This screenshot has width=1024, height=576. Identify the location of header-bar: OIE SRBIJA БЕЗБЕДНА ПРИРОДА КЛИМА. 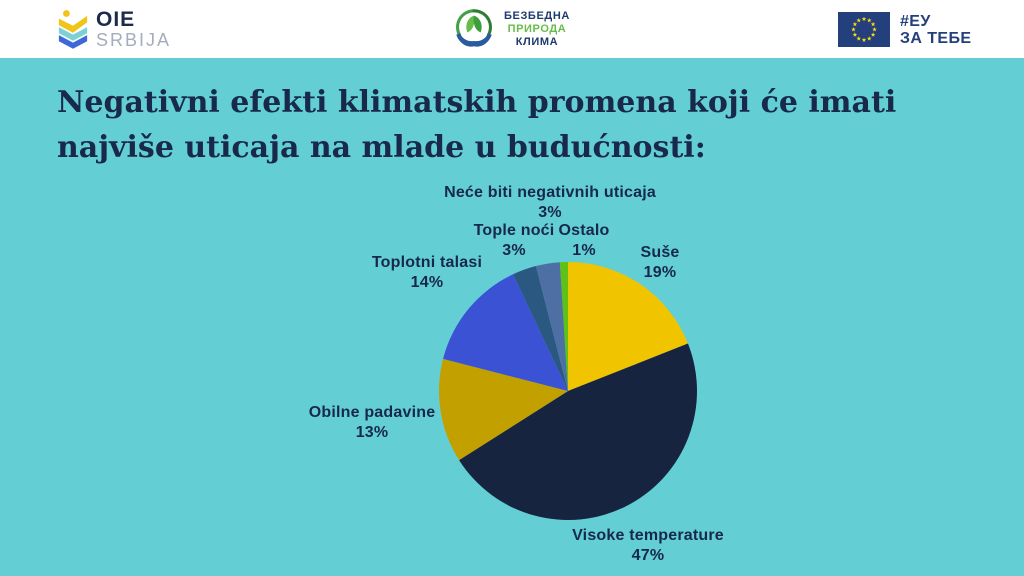
(512, 29).